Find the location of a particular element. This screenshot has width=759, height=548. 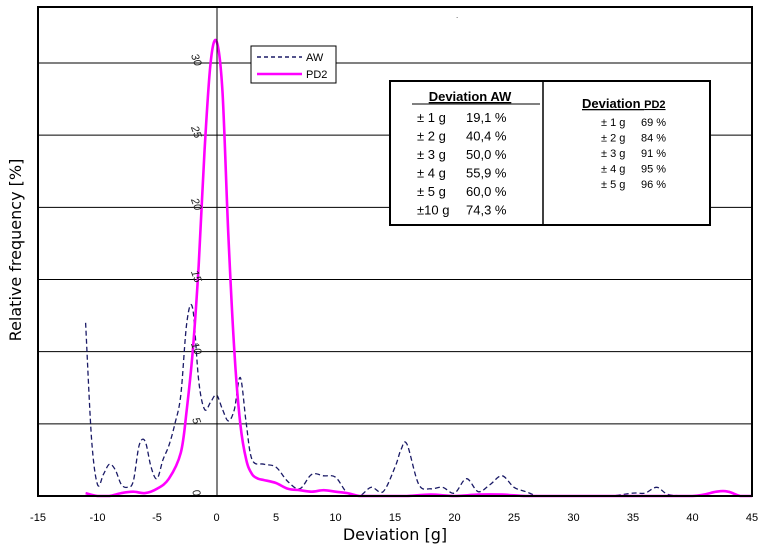

aw-value-0: 19,1 % is located at coordinates (486, 117).